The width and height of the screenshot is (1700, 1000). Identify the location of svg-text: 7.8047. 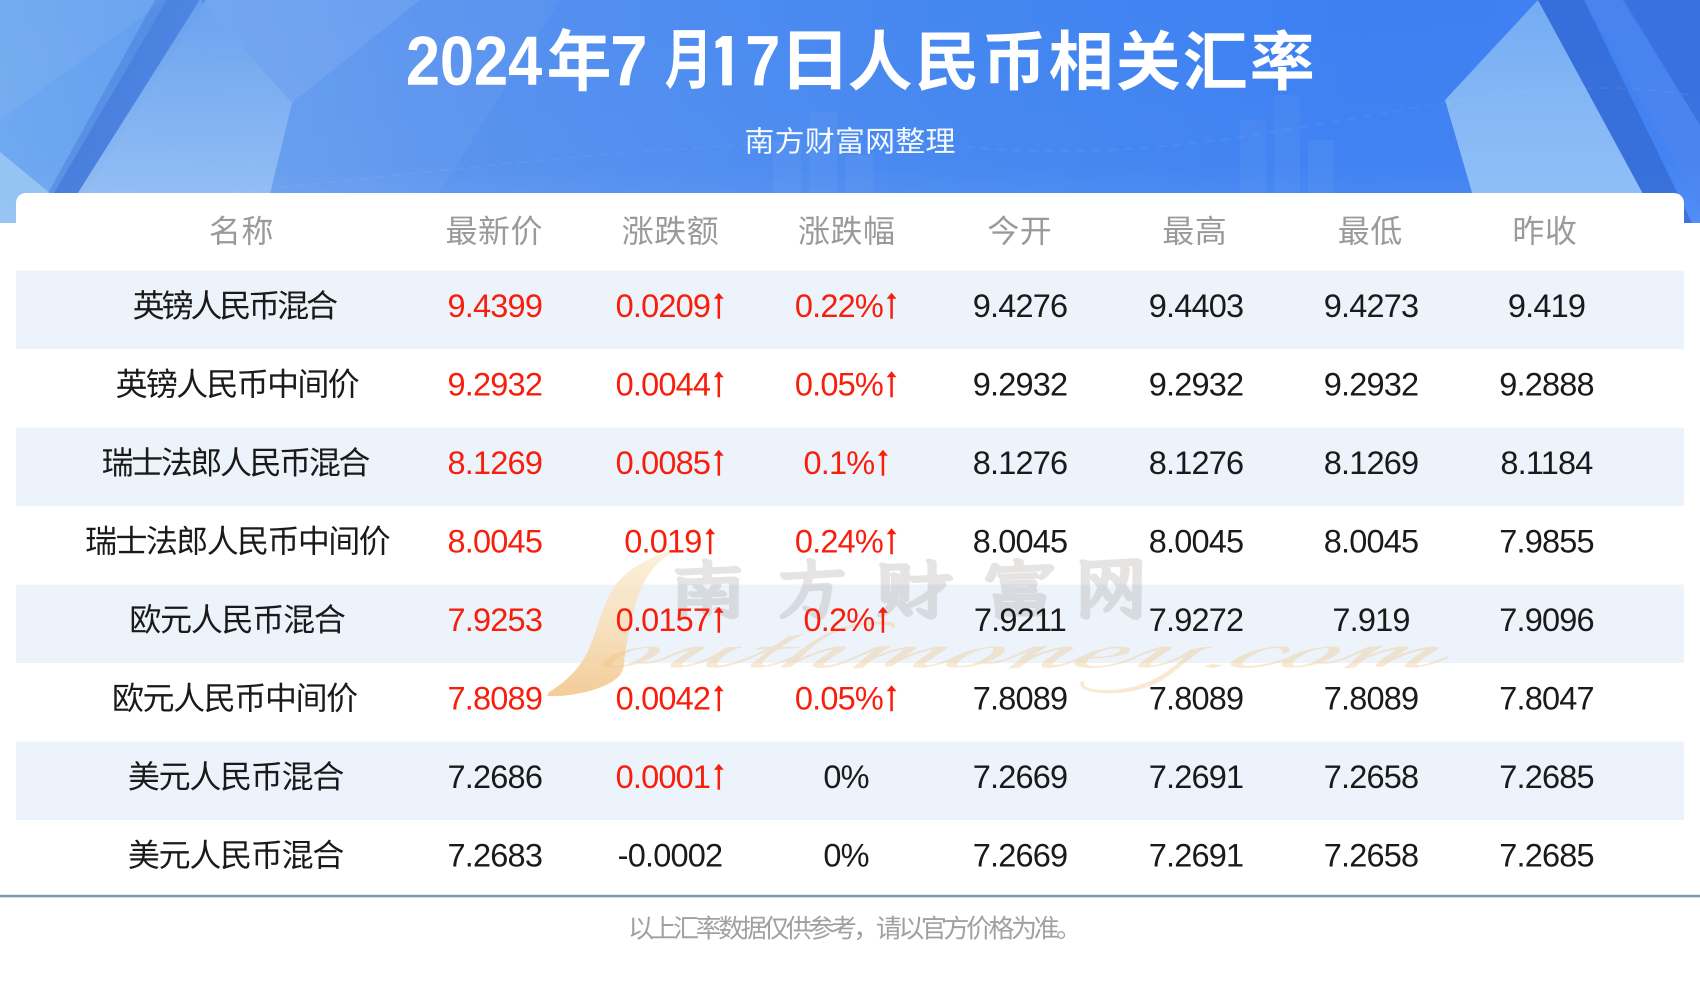
(1546, 699).